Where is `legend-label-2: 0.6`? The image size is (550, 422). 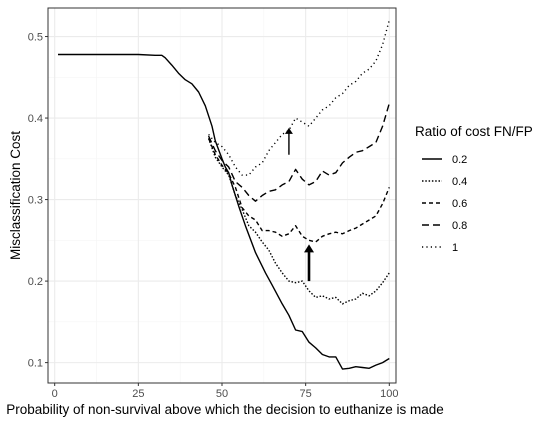 legend-label-2: 0.6 is located at coordinates (459, 204).